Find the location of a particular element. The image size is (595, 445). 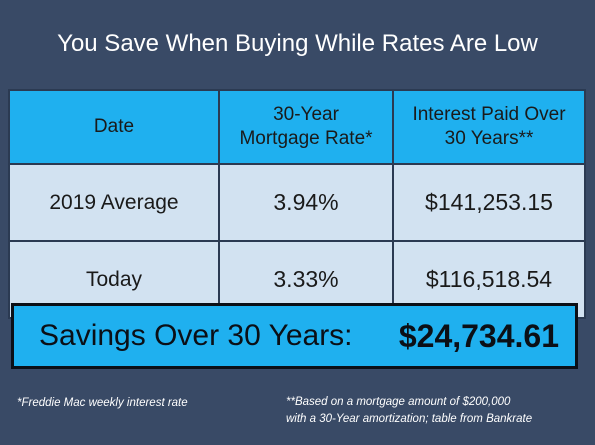

header-date: Date is located at coordinates (114, 127).